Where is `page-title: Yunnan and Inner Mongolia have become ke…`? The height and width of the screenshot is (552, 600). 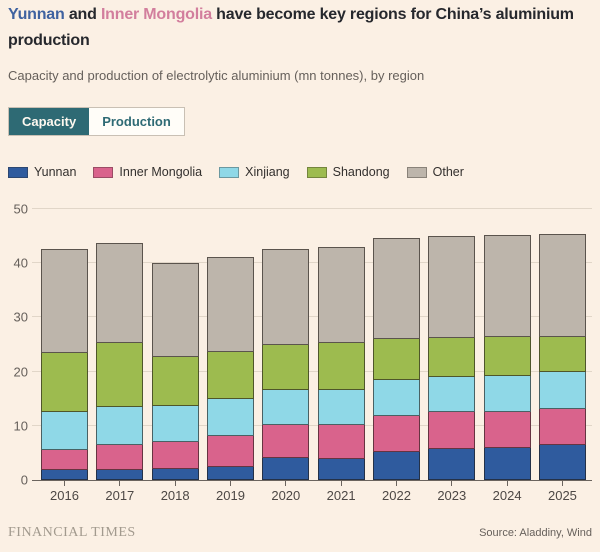
page-title: Yunnan and Inner Mongolia have become ke… is located at coordinates (300, 28).